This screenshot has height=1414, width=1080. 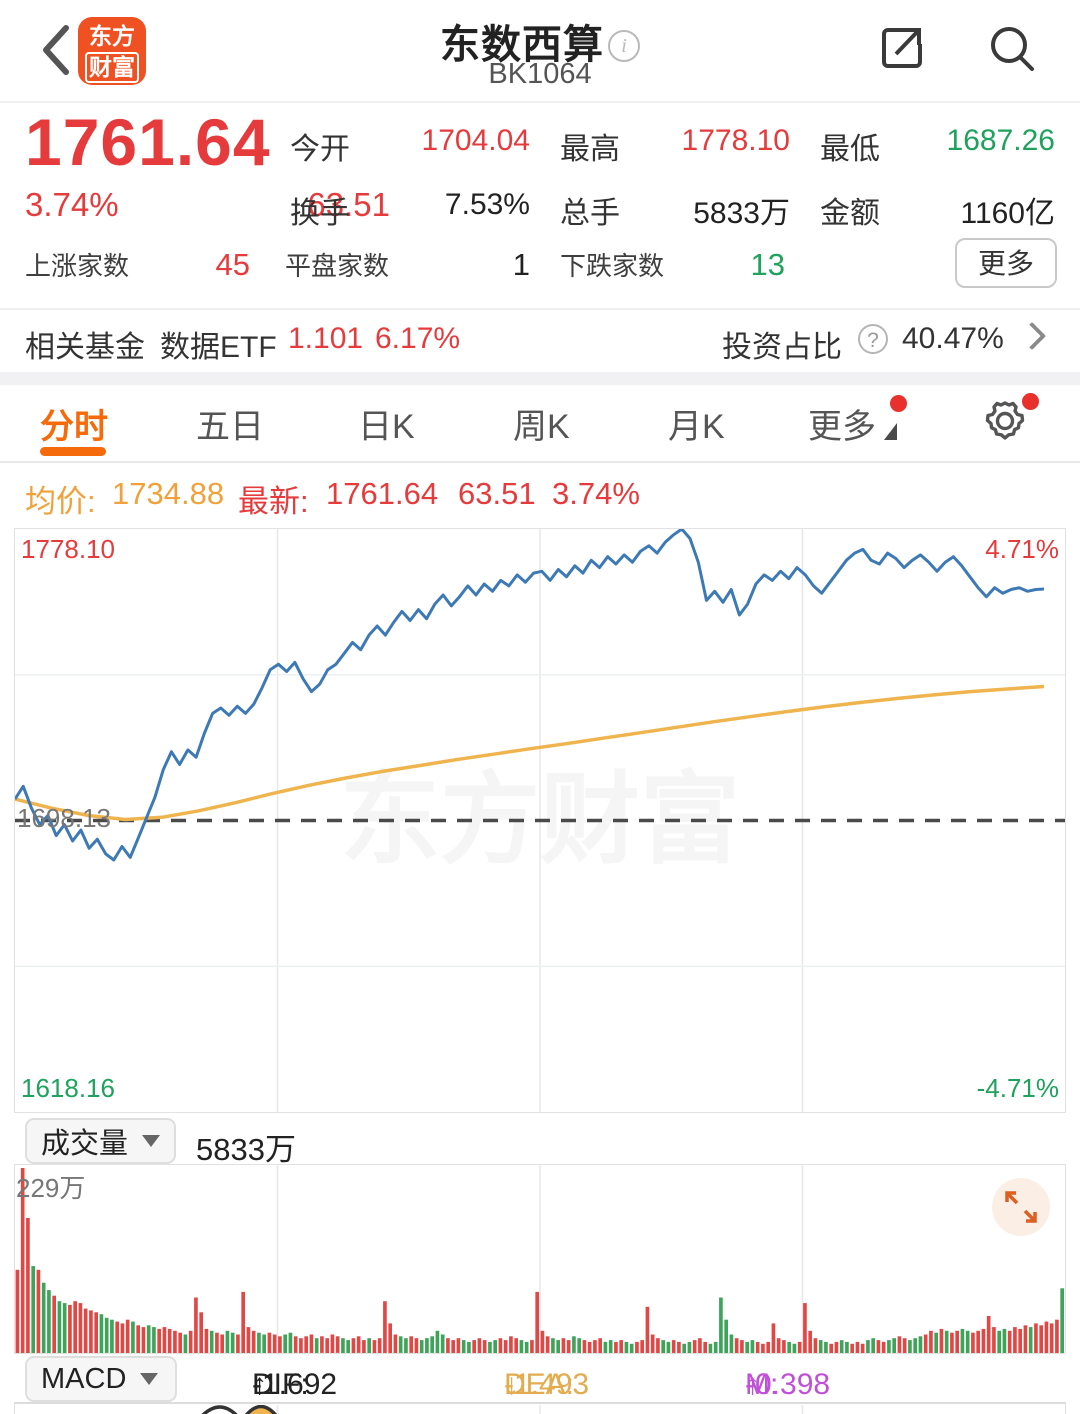 I want to click on avg-value: 1734.88, so click(x=168, y=493).